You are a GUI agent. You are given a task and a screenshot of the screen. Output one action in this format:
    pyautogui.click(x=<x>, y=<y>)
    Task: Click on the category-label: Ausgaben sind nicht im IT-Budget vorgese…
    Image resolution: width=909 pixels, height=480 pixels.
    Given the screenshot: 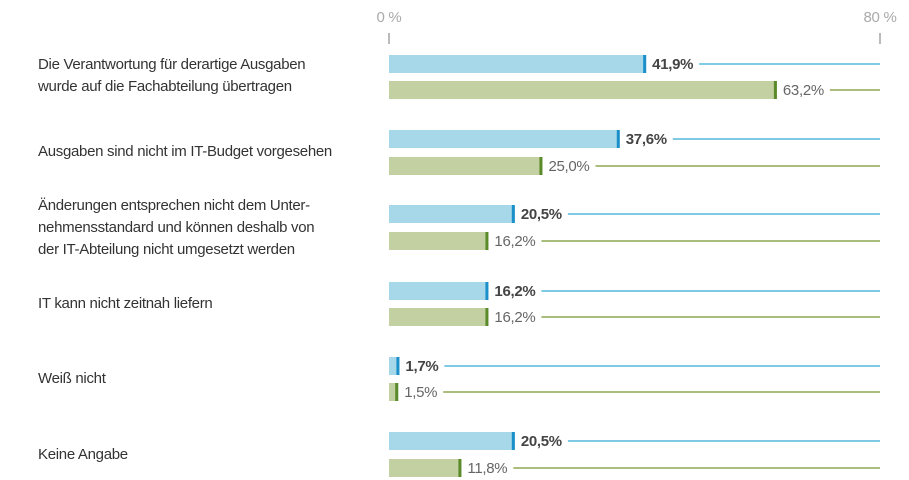 What is the action you would take?
    pyautogui.click(x=185, y=151)
    